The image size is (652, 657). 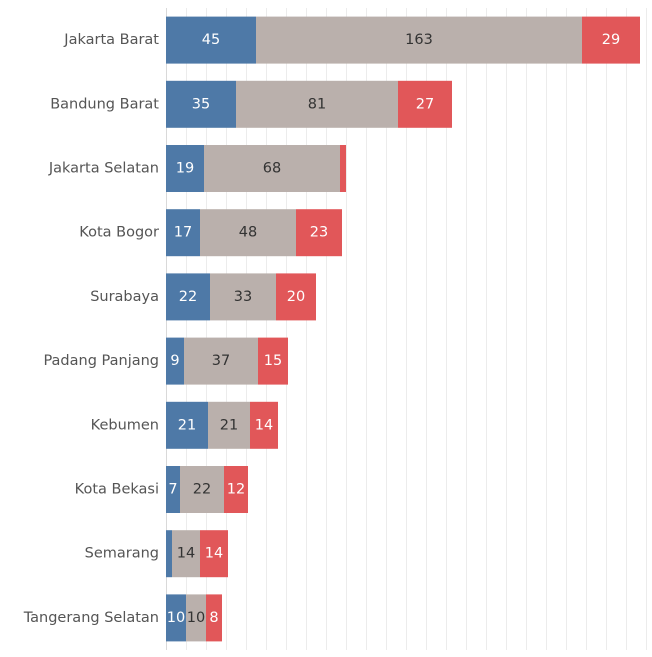 I want to click on category-label: Bandung Barat, so click(x=104, y=104).